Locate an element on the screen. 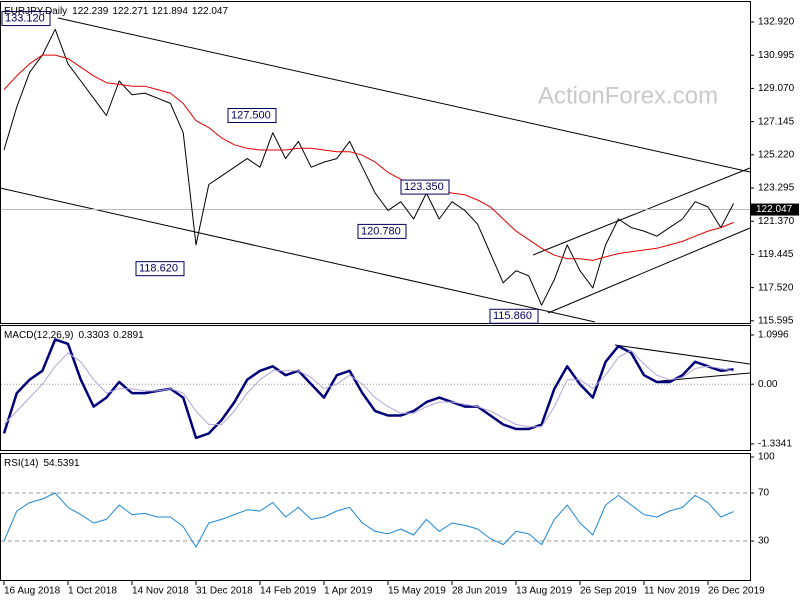  x-tick-label: 31 Dec 2018 is located at coordinates (224, 591).